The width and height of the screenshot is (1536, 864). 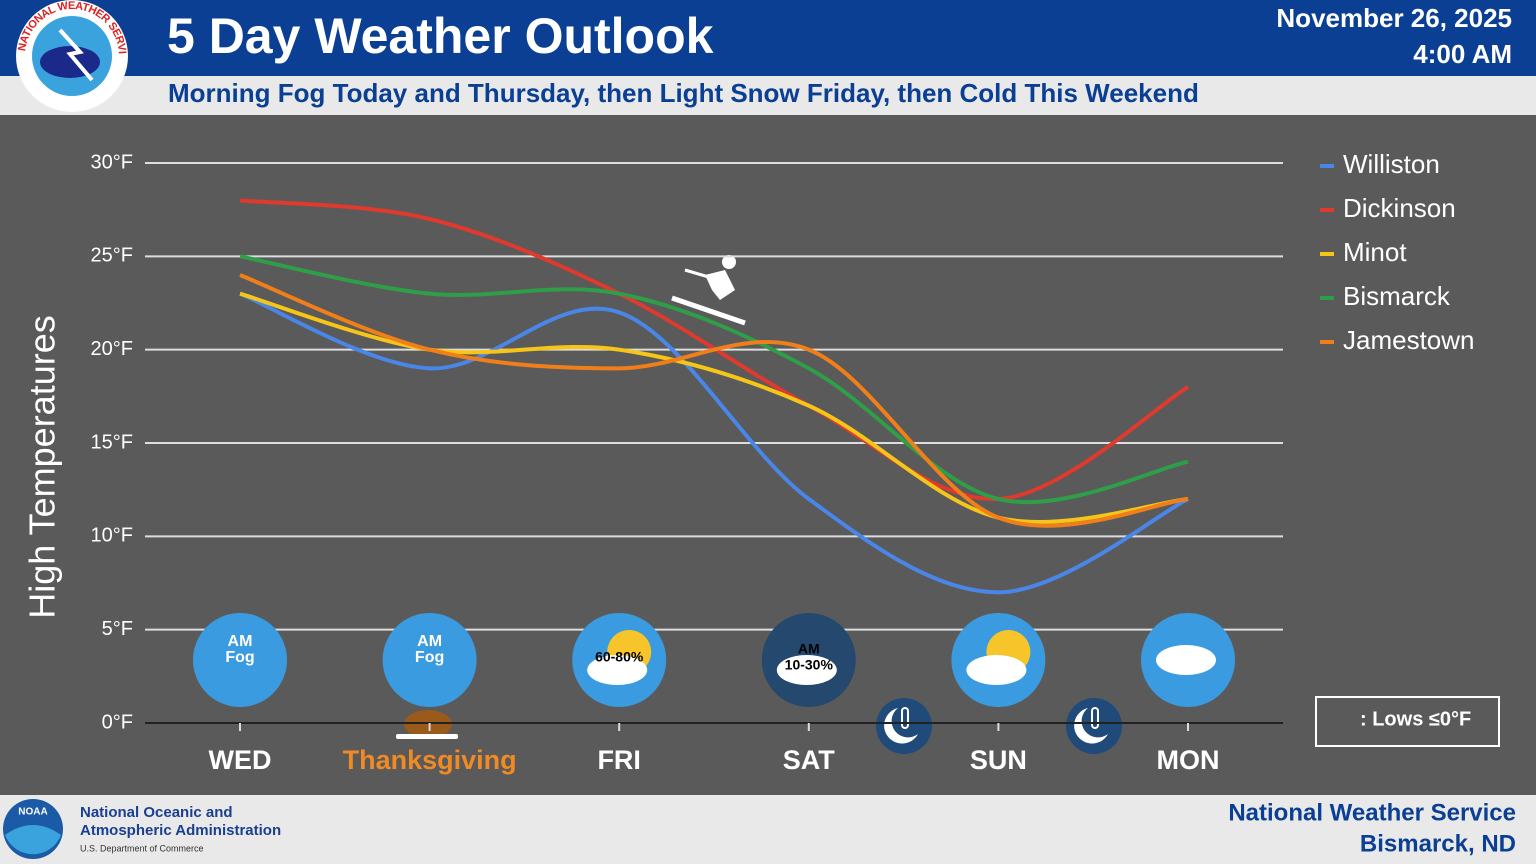 What do you see at coordinates (112, 349) in the screenshot?
I see `y-tick-label: 20°F` at bounding box center [112, 349].